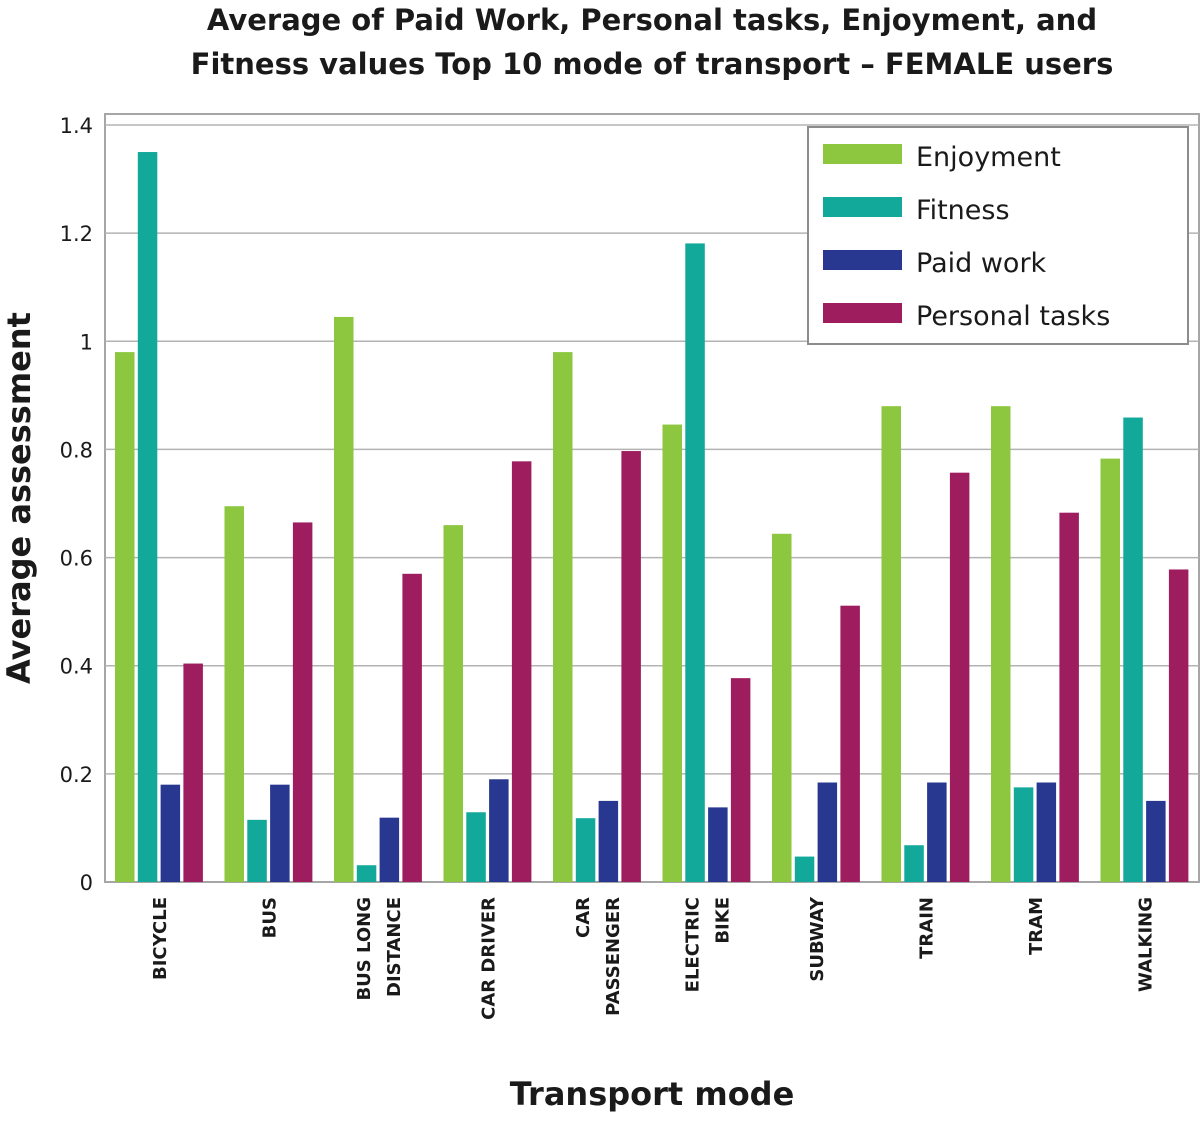 The image size is (1200, 1122). Describe the element at coordinates (926, 928) in the screenshot. I see `x-tick-label: TRAIN` at that location.